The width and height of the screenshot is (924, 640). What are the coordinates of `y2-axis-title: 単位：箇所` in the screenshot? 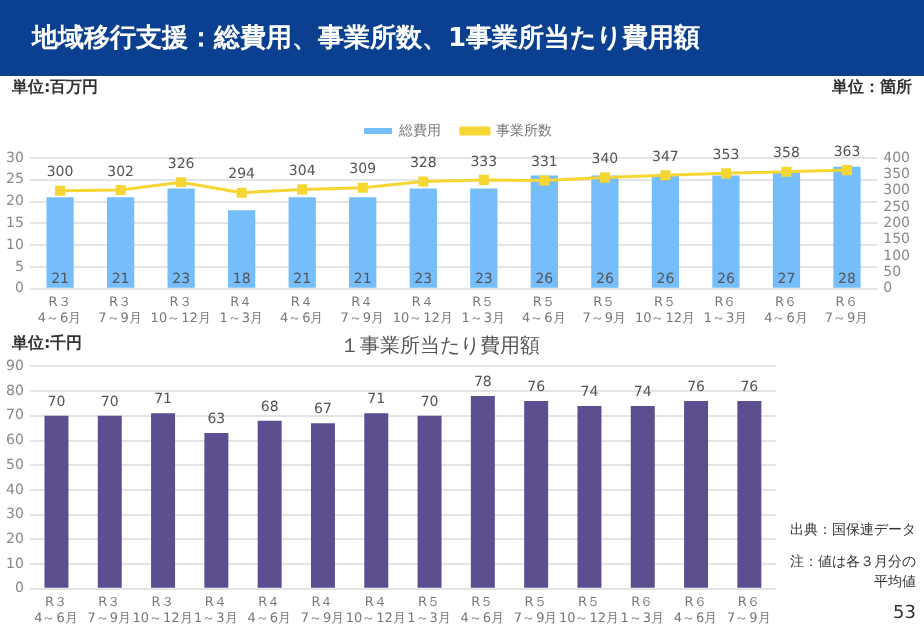 It's located at (872, 86).